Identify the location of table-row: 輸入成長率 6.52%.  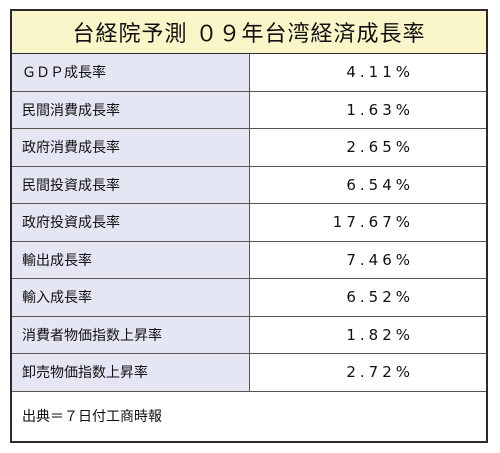
(249, 298).